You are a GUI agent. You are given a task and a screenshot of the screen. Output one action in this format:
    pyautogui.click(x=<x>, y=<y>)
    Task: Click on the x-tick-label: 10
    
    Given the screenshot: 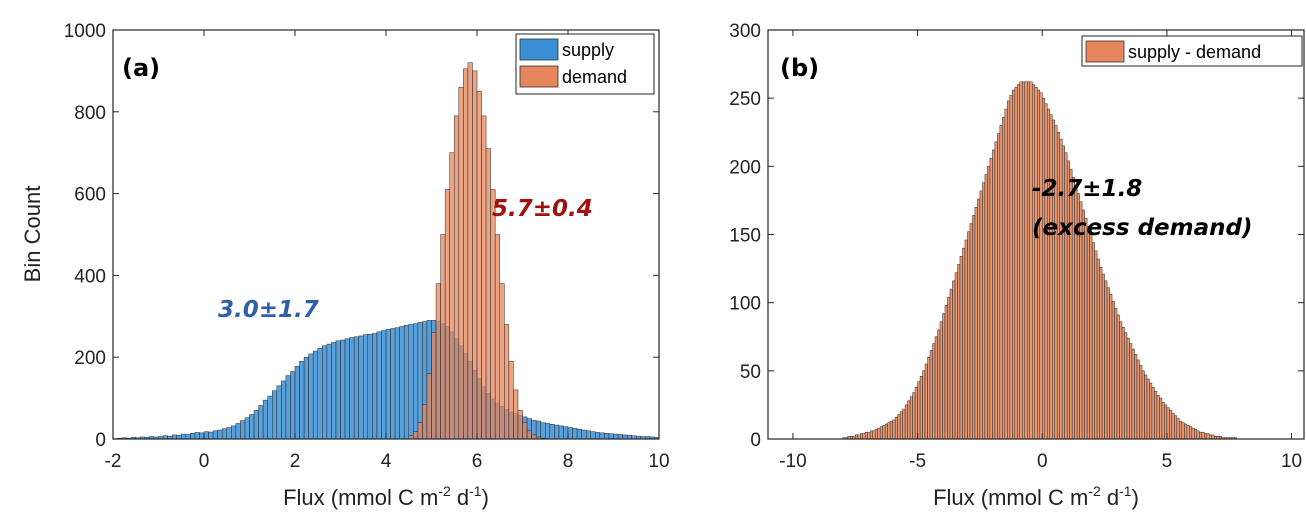 What is the action you would take?
    pyautogui.click(x=658, y=461)
    